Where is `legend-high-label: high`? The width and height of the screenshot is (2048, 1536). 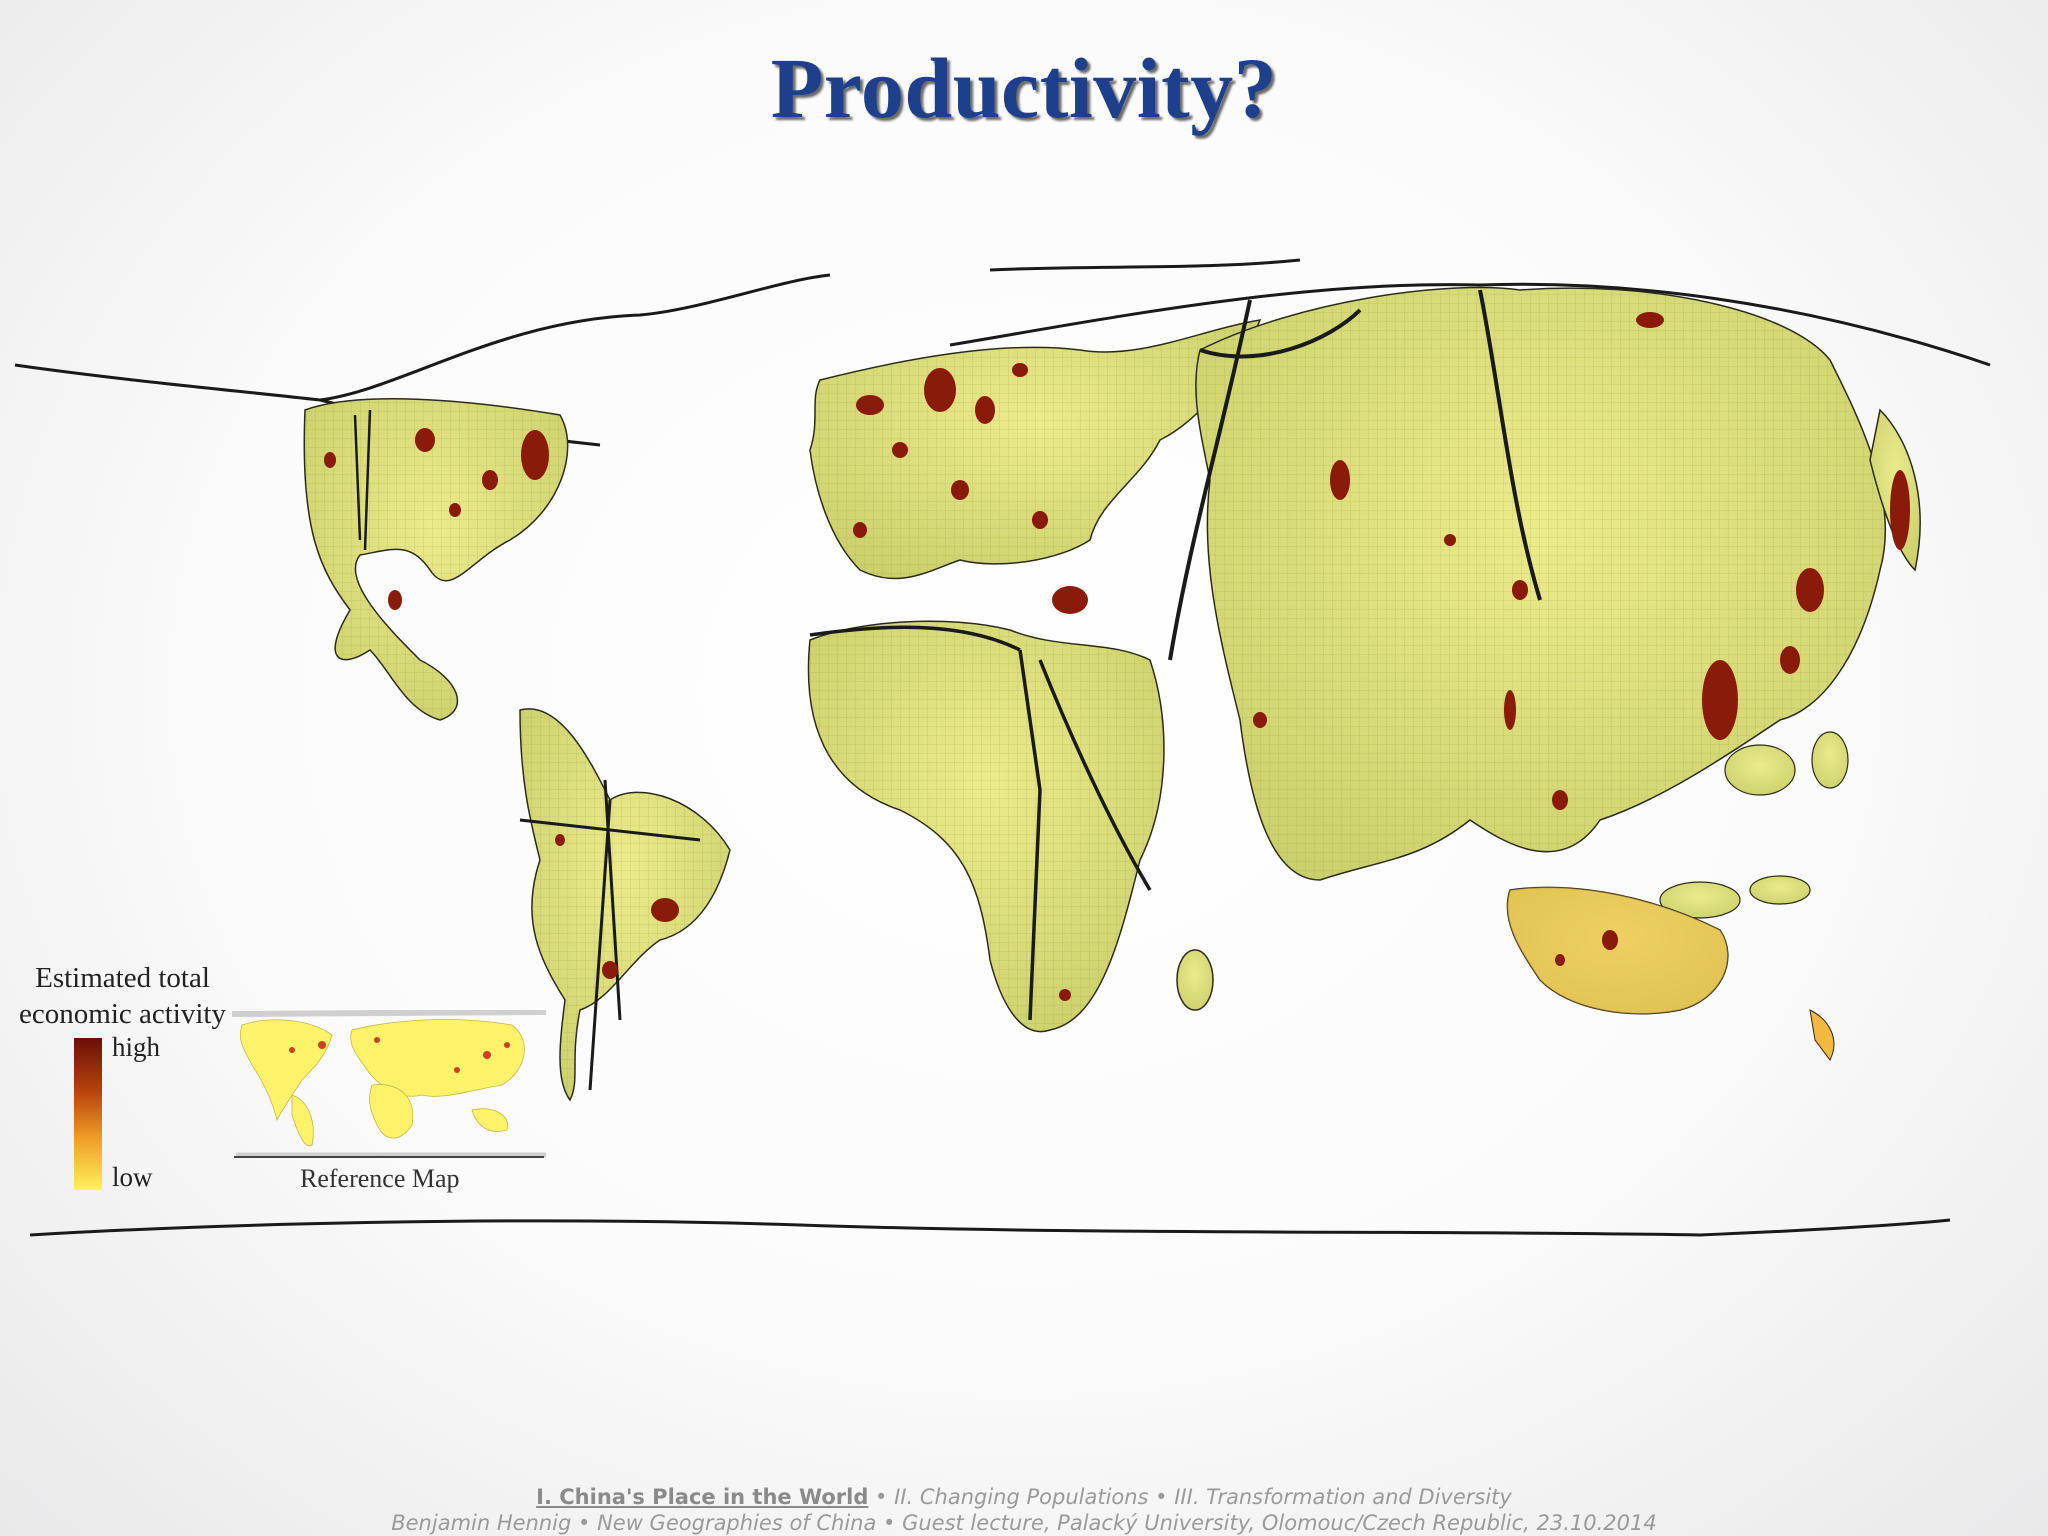
legend-high-label: high is located at coordinates (136, 1047).